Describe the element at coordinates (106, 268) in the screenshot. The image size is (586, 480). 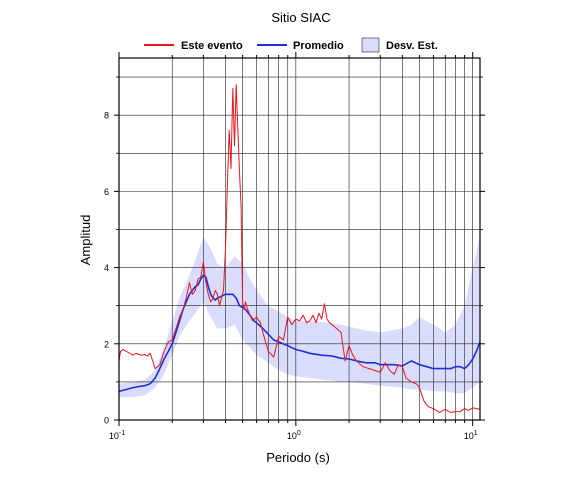
I see `y-tick-label: 4` at that location.